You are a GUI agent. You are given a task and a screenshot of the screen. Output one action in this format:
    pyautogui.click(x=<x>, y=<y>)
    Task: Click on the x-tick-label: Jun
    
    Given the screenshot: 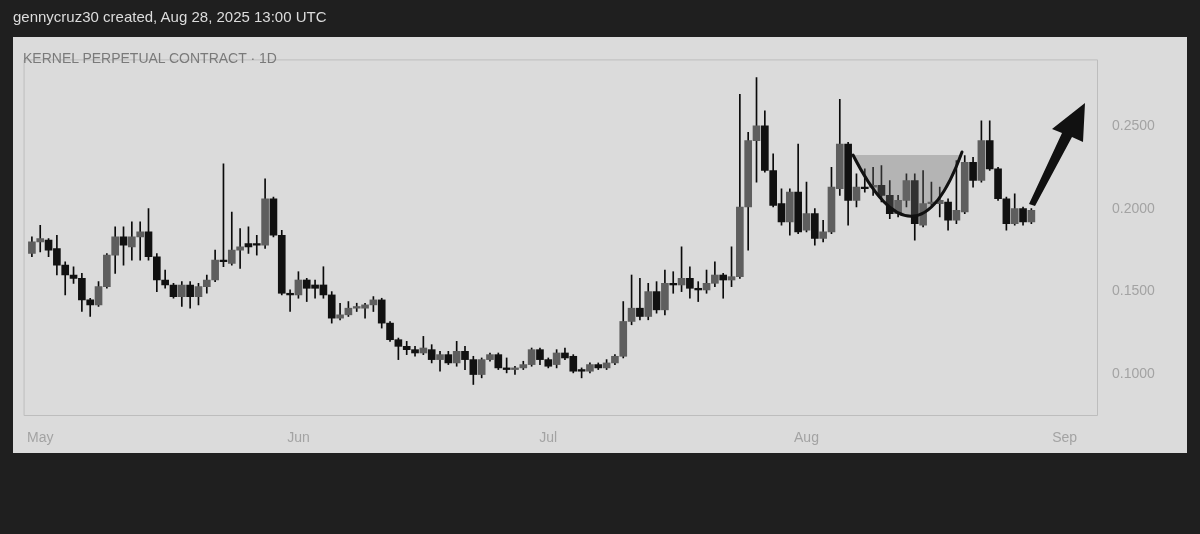 What is the action you would take?
    pyautogui.click(x=298, y=437)
    